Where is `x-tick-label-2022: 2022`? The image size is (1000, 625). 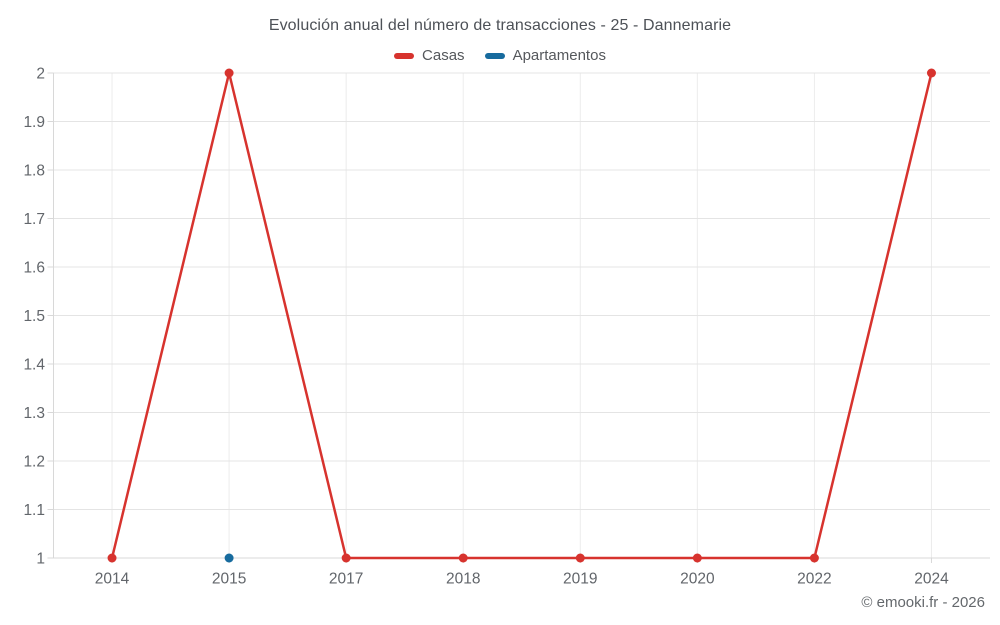 x-tick-label-2022: 2022 is located at coordinates (814, 579).